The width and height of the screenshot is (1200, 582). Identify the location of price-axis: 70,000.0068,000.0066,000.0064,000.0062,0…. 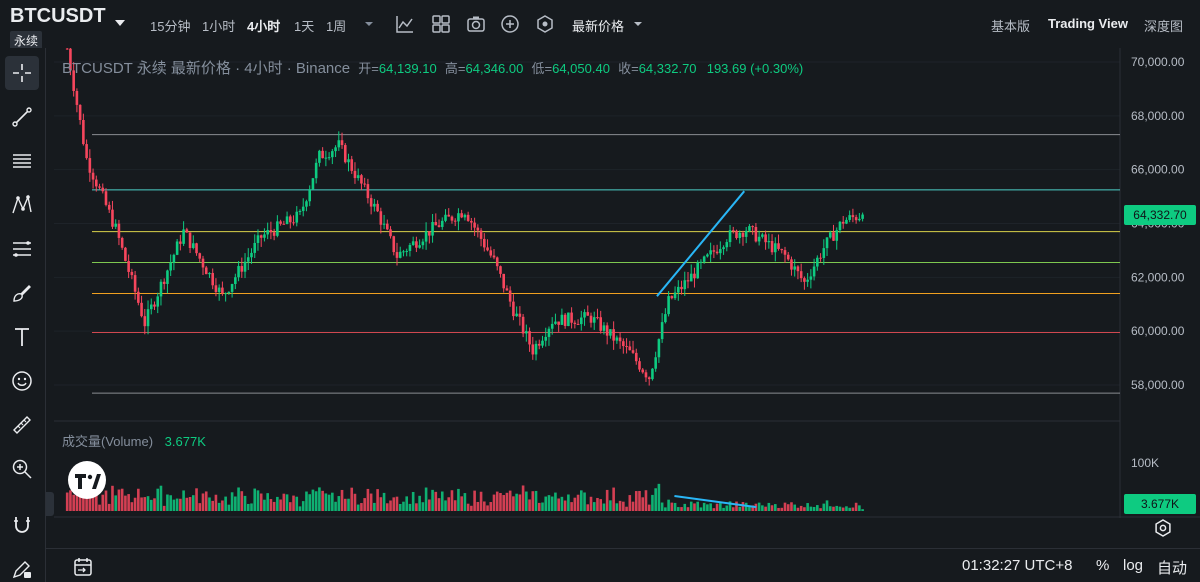
(1158, 262).